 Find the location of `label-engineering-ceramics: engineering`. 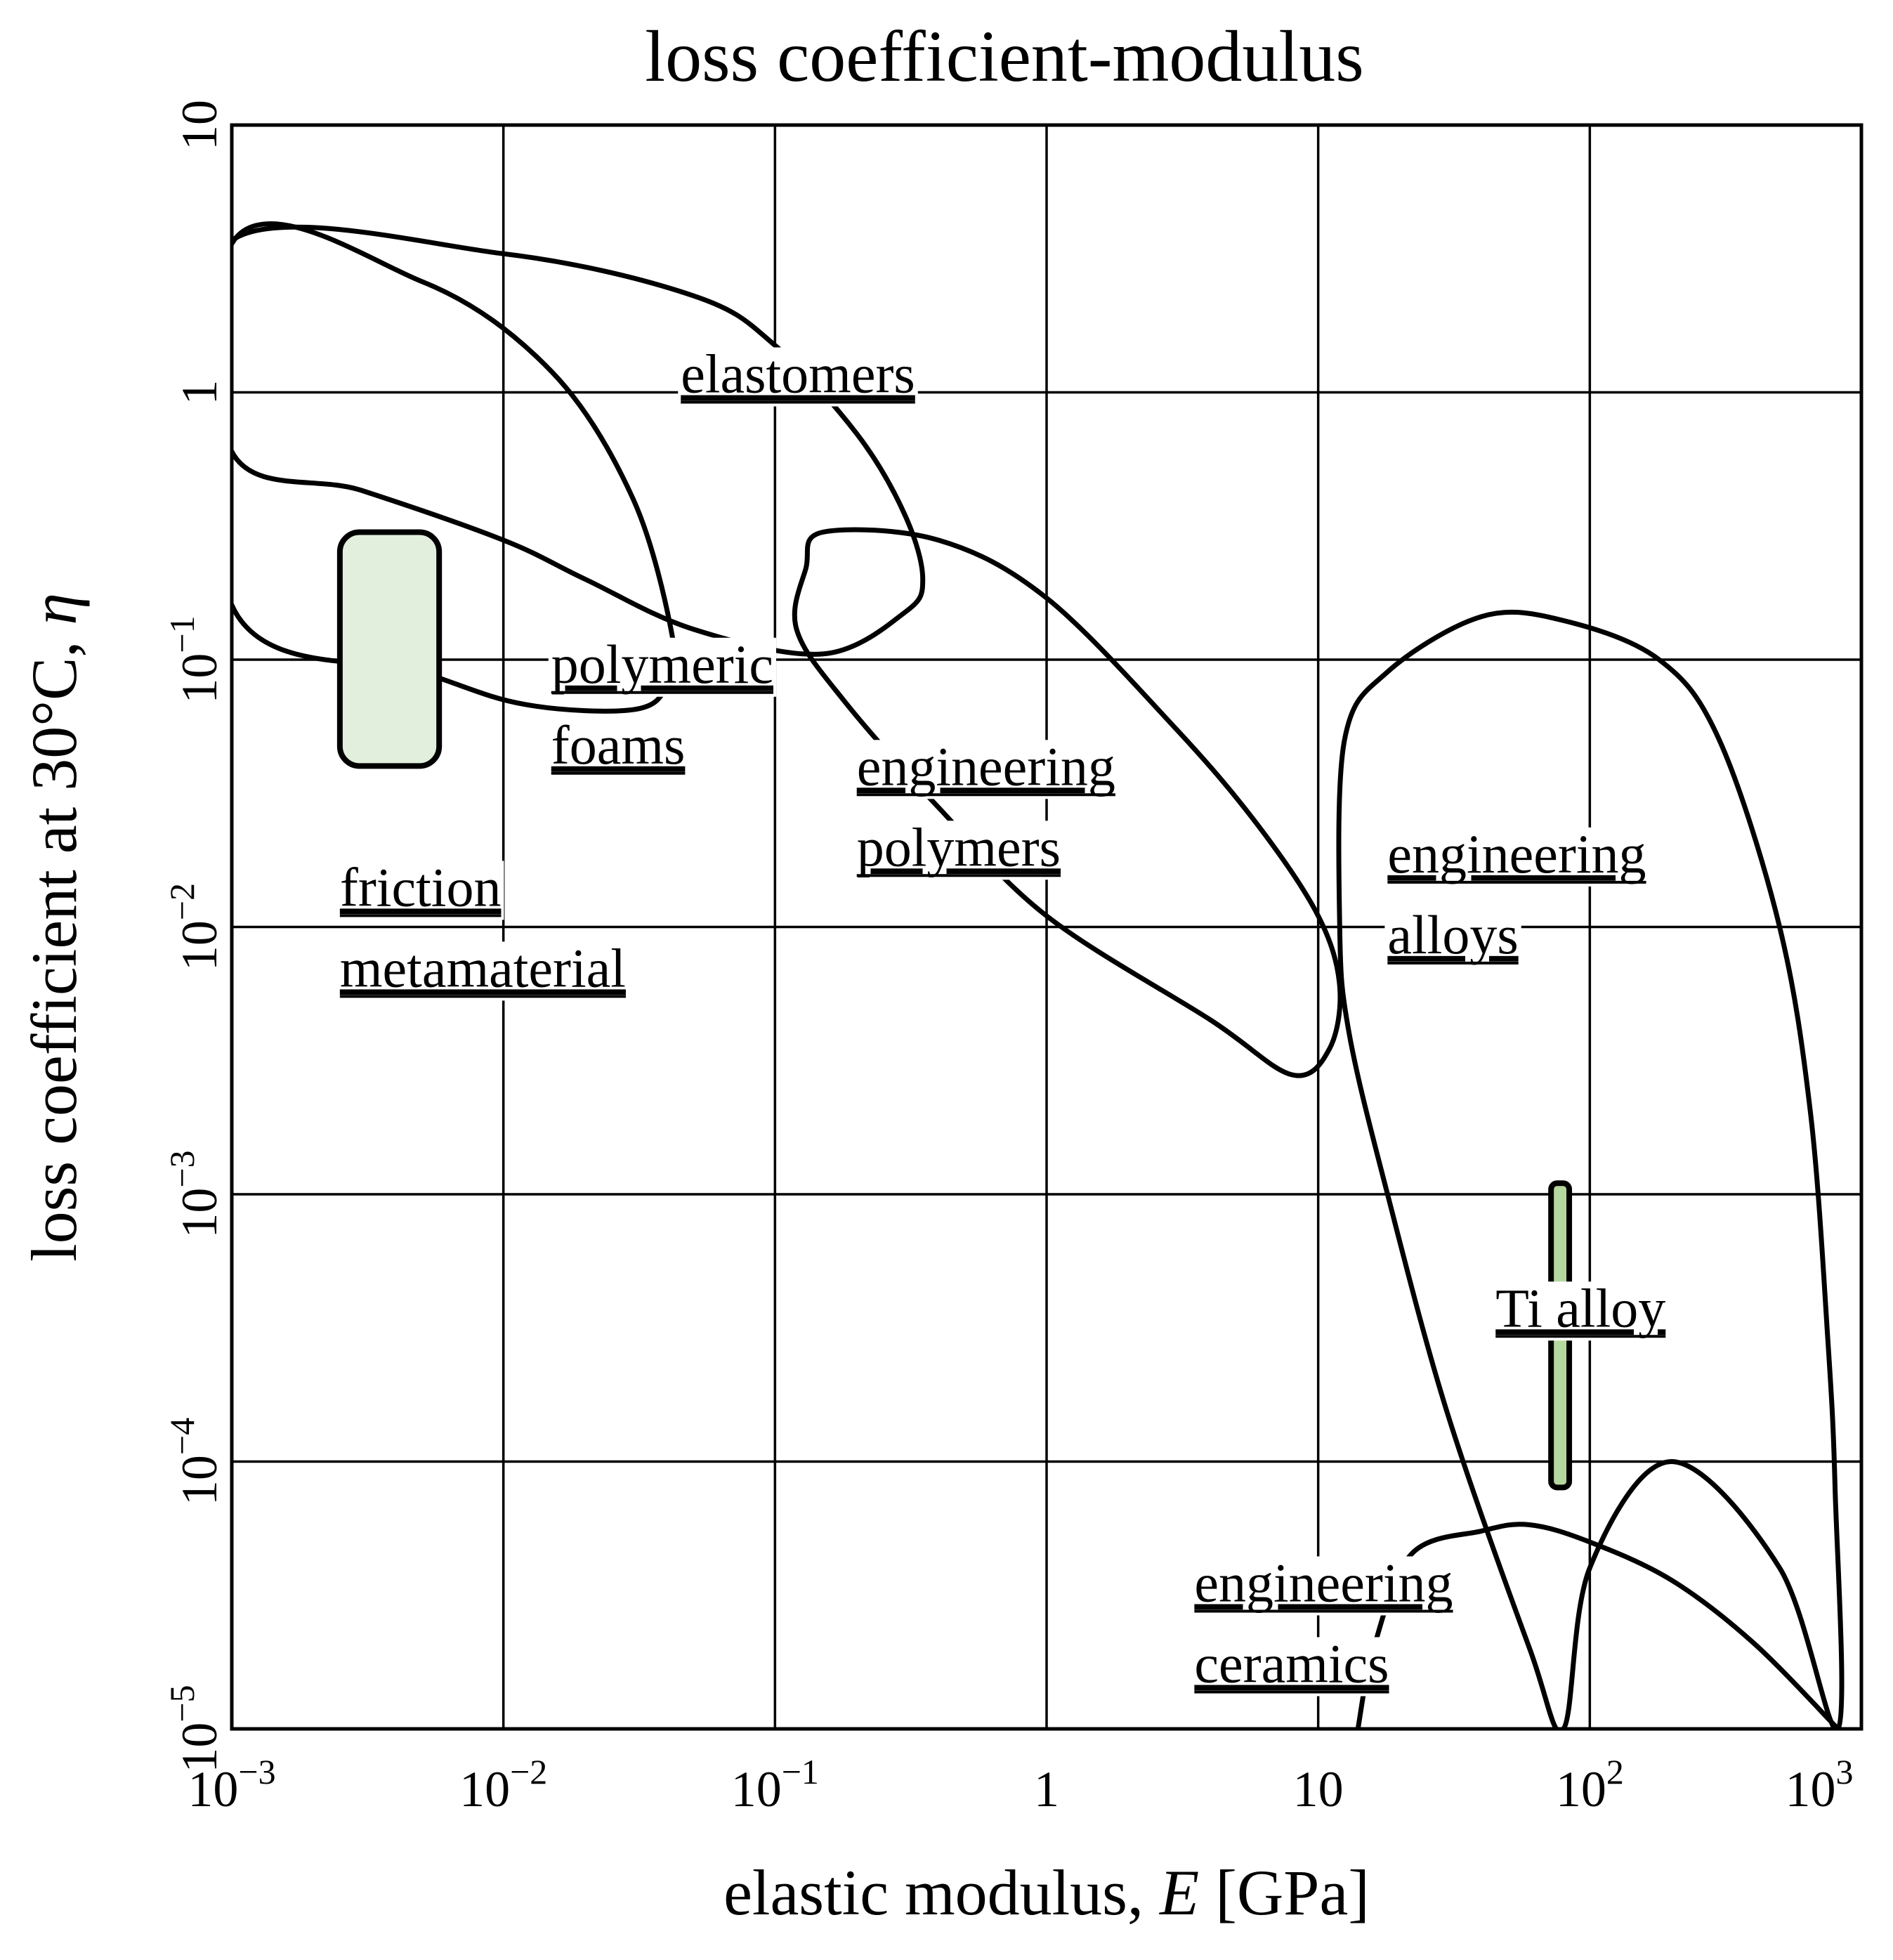

label-engineering-ceramics: engineering is located at coordinates (1323, 1582).